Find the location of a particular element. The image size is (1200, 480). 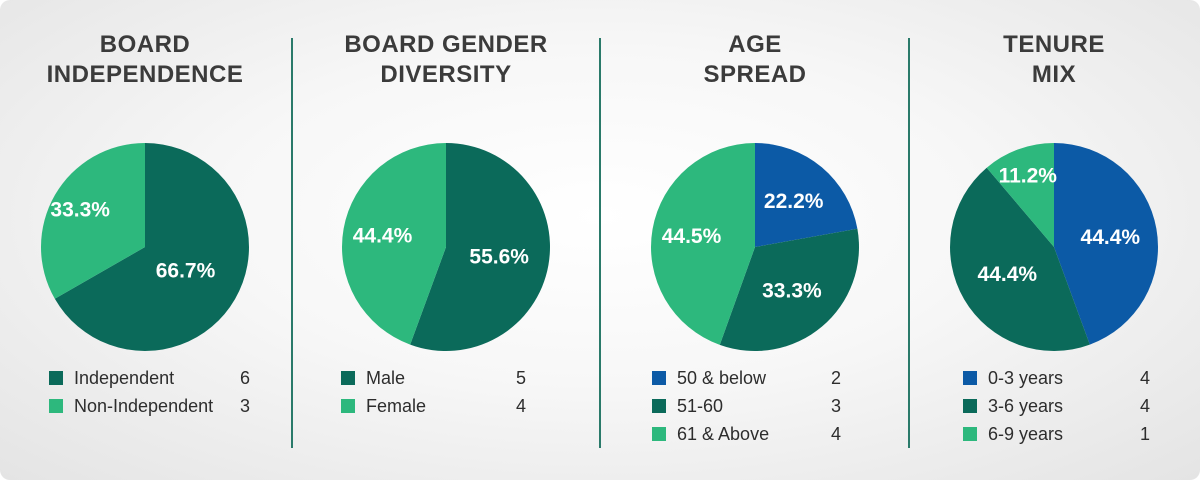

pie-chart: 22.2% 33.3% 44.5% is located at coordinates (755, 247).